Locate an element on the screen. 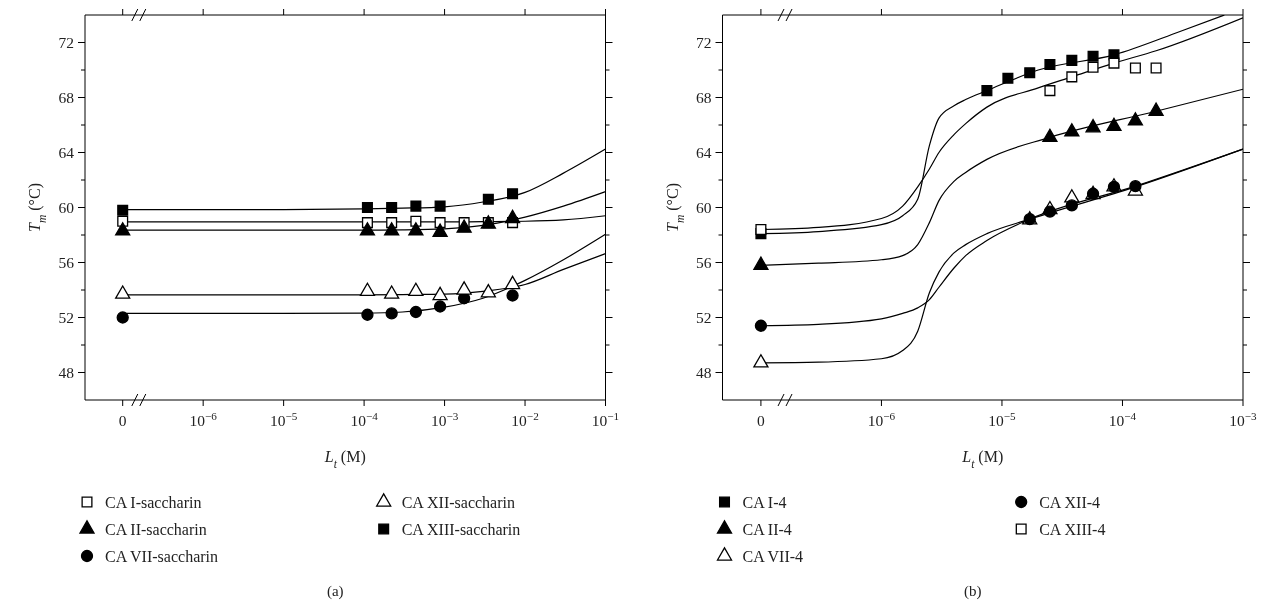  x-tick-label: 10$^{−1}$ is located at coordinates (605, 419).